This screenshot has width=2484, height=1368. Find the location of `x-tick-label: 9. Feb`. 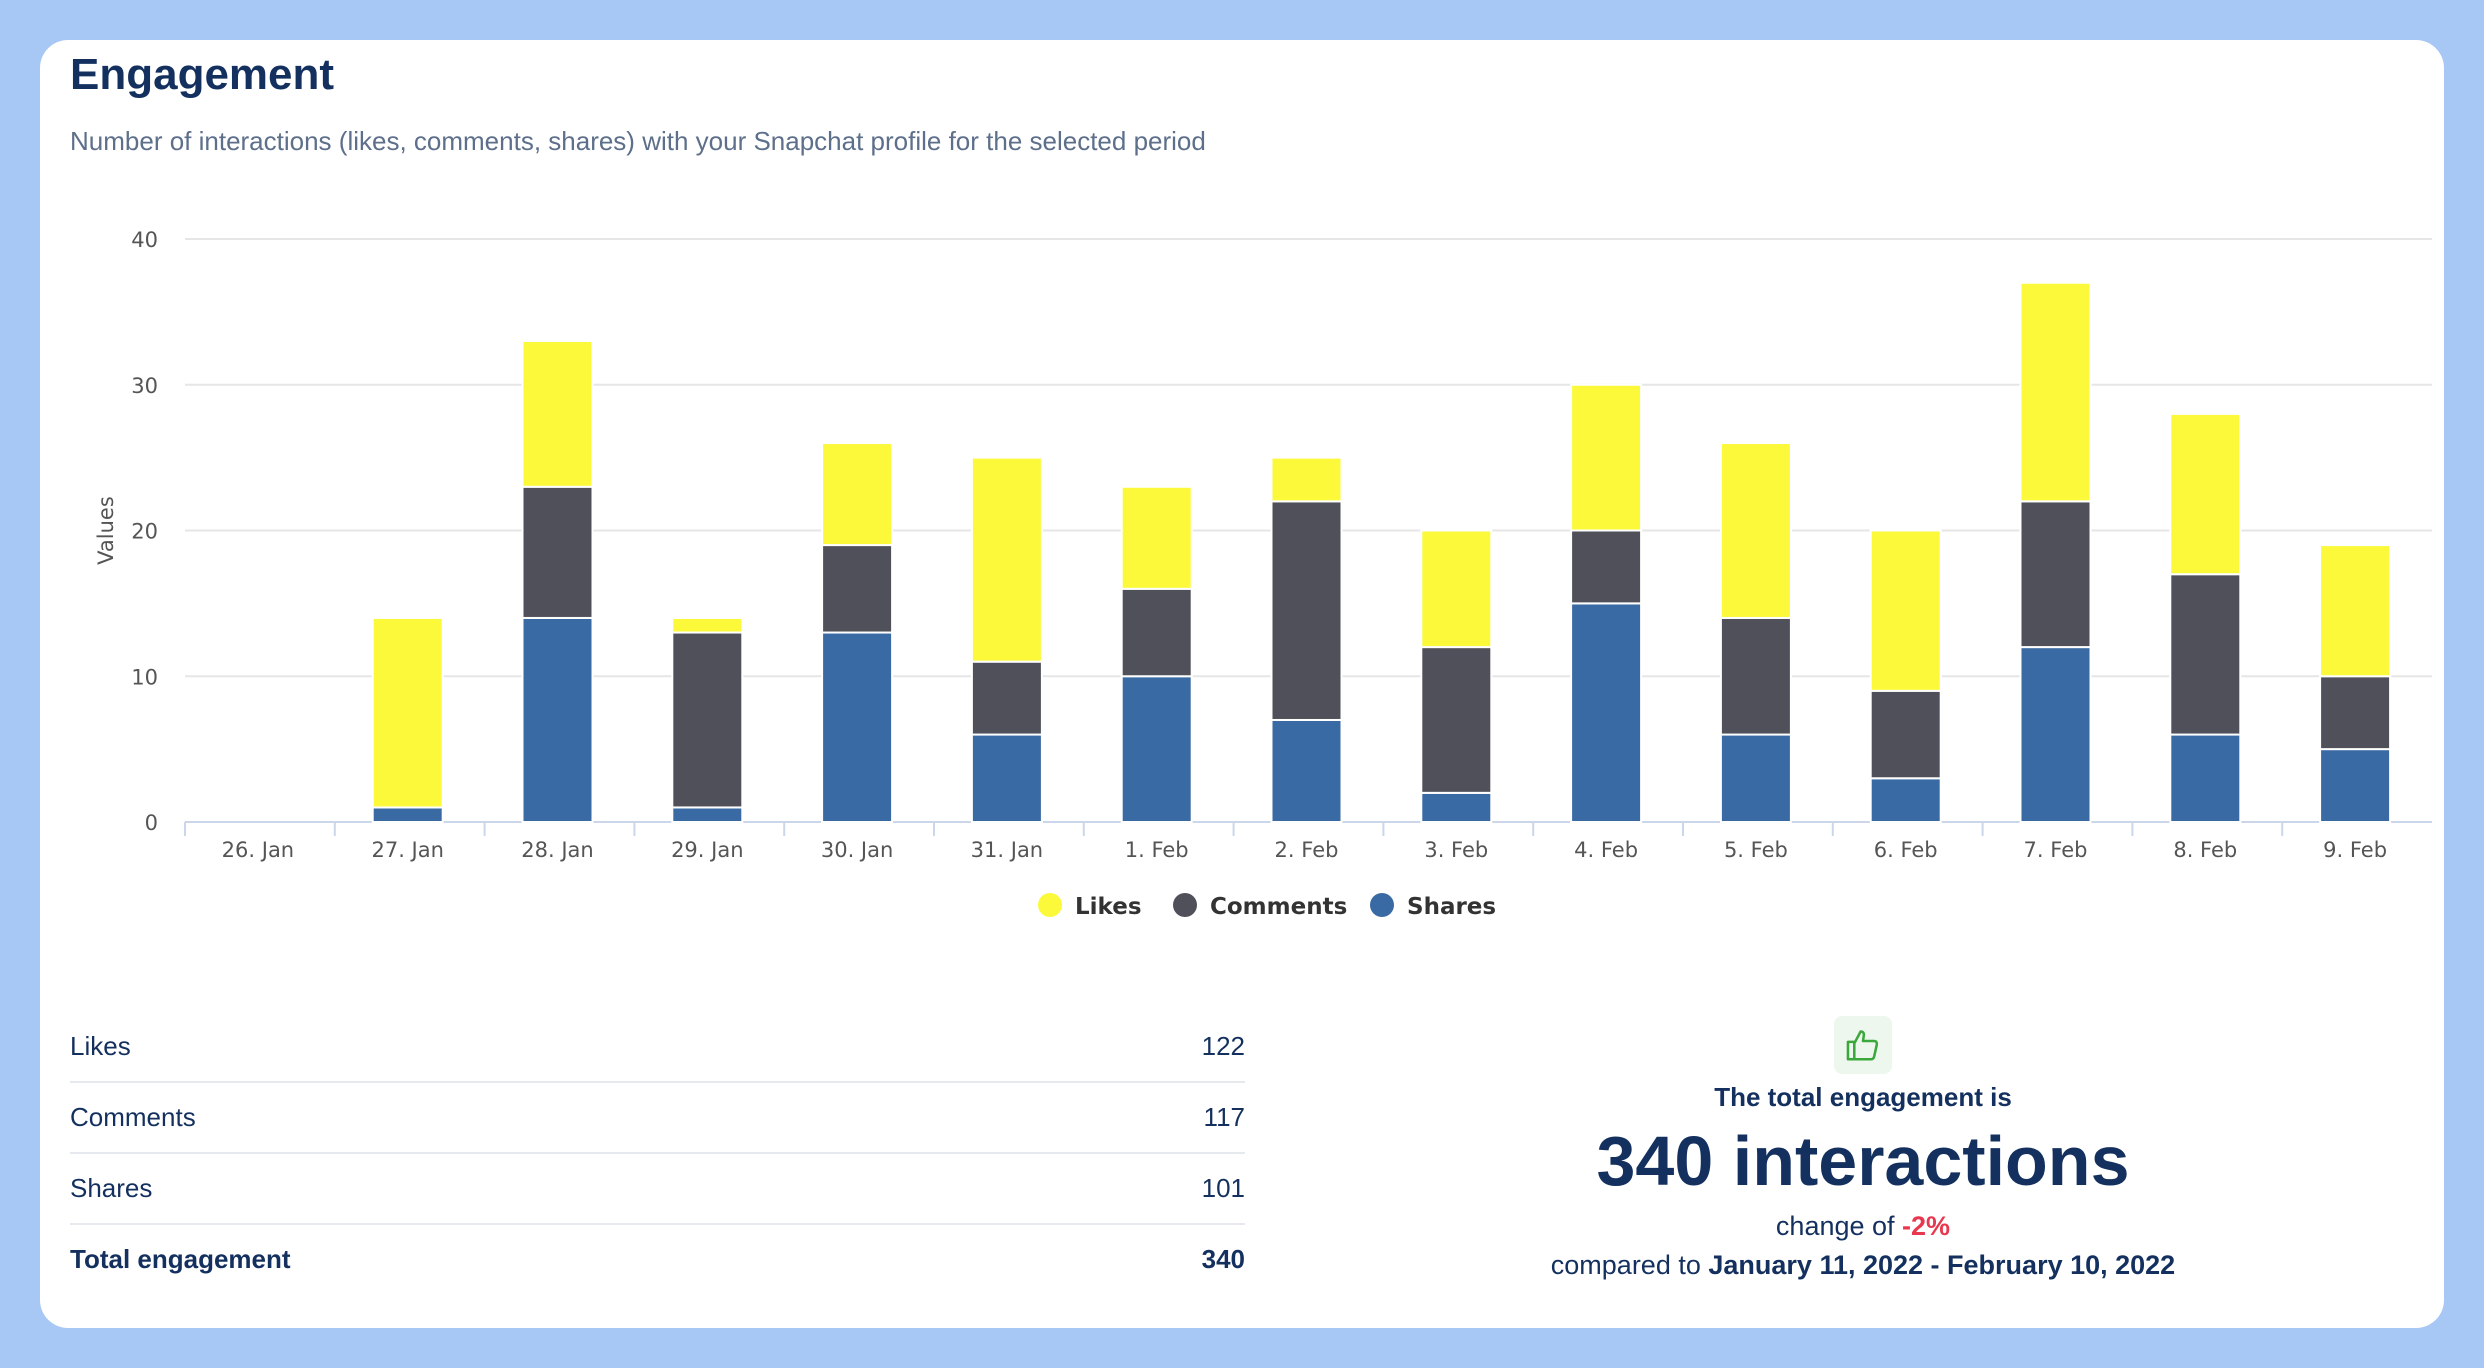

x-tick-label: 9. Feb is located at coordinates (2355, 850).